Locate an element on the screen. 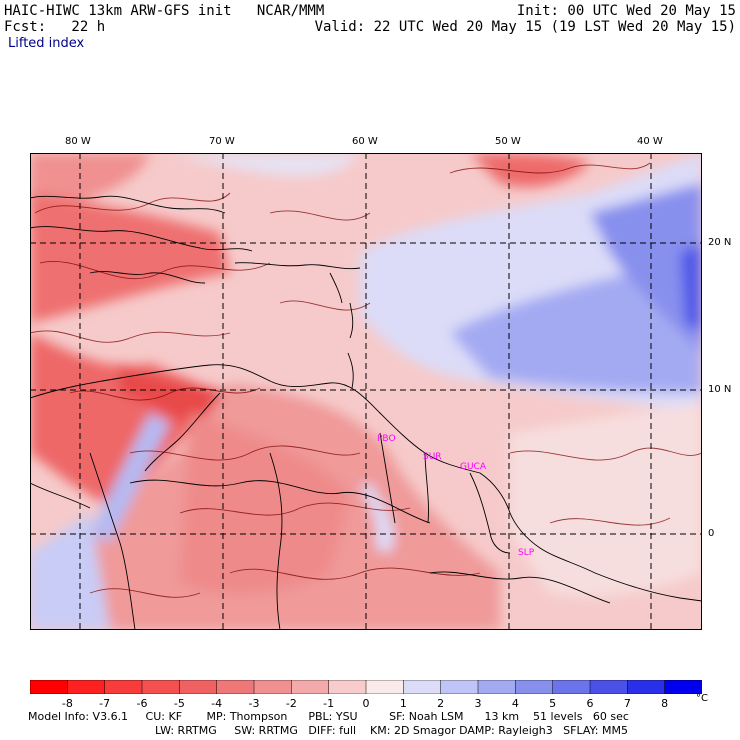 This screenshot has height=740, width=740. colorbar-tick-label: -1 is located at coordinates (329, 703).